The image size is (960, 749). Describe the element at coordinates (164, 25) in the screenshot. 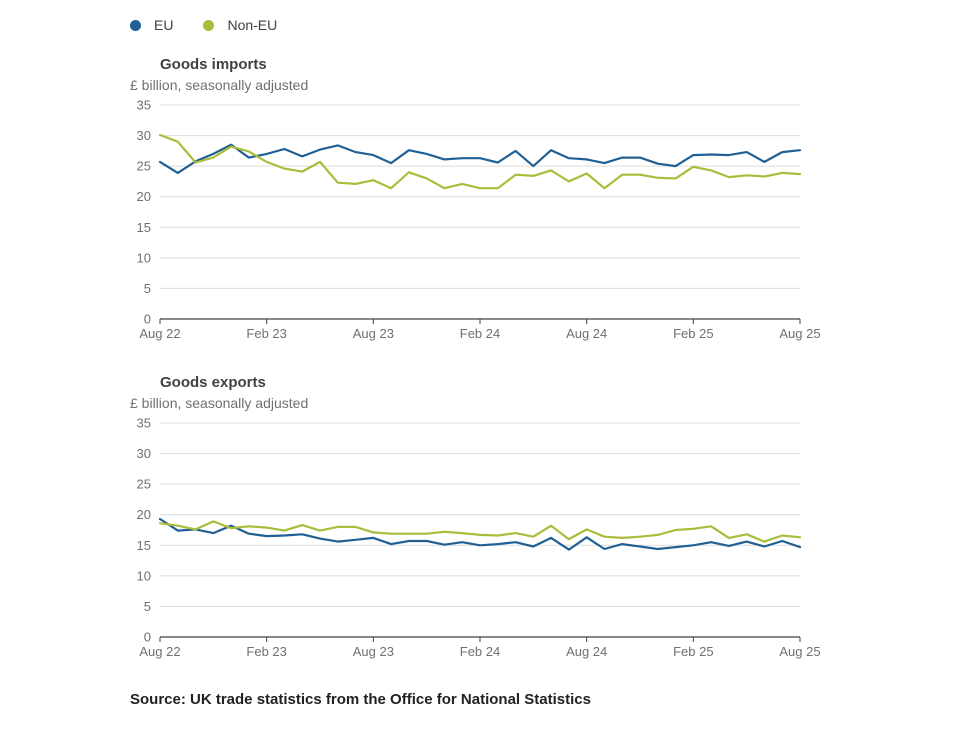

I see `legend-label-eu: EU` at that location.